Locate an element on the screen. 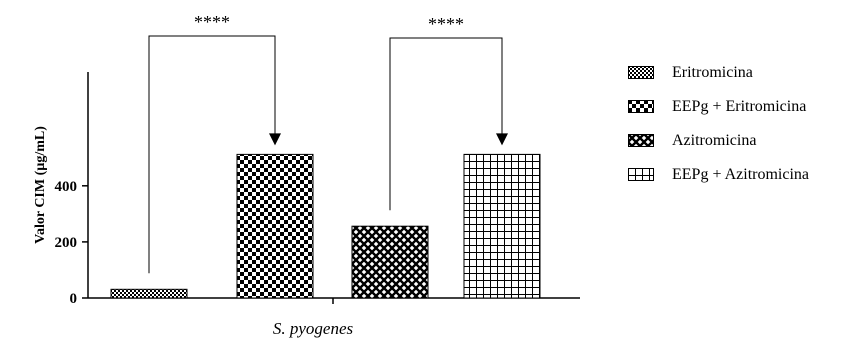  y-tick-label: 400 is located at coordinates (66, 187).